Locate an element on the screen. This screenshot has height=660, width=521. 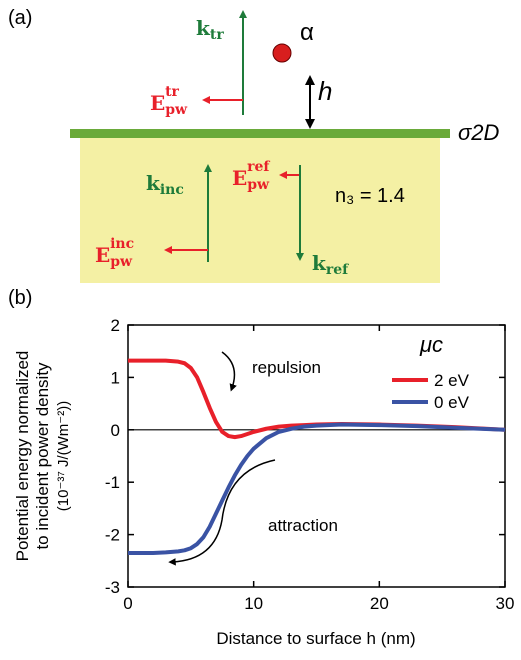
particle is located at coordinates (282, 53).